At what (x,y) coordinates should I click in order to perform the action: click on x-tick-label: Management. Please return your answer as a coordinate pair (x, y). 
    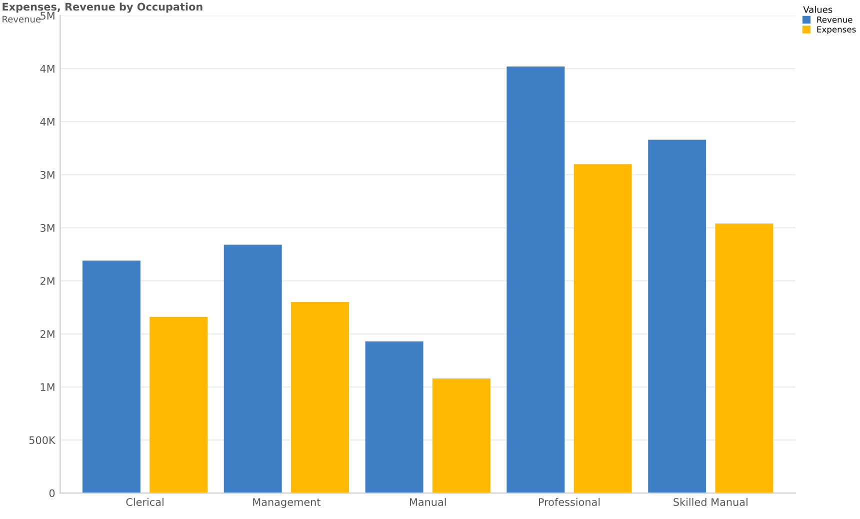
    Looking at the image, I should click on (287, 503).